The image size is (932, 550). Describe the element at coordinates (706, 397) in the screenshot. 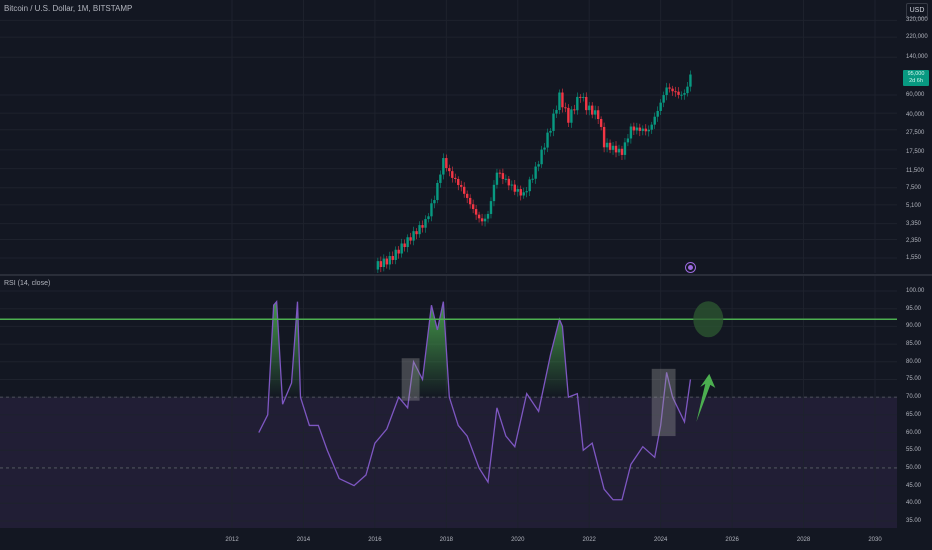

I see `green-up-arrow-icon` at that location.